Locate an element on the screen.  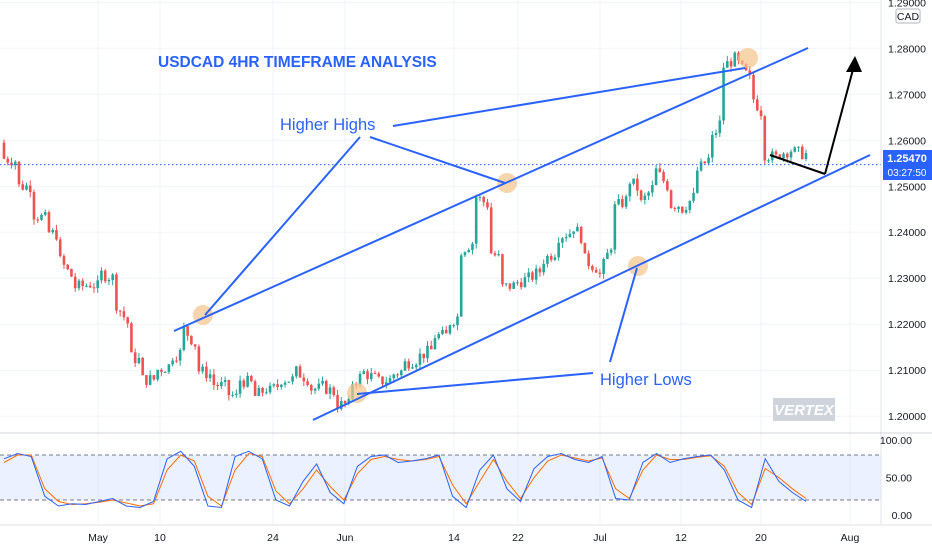
oscillator-axis: 100.00 50.00 0.00 is located at coordinates (896, 478).